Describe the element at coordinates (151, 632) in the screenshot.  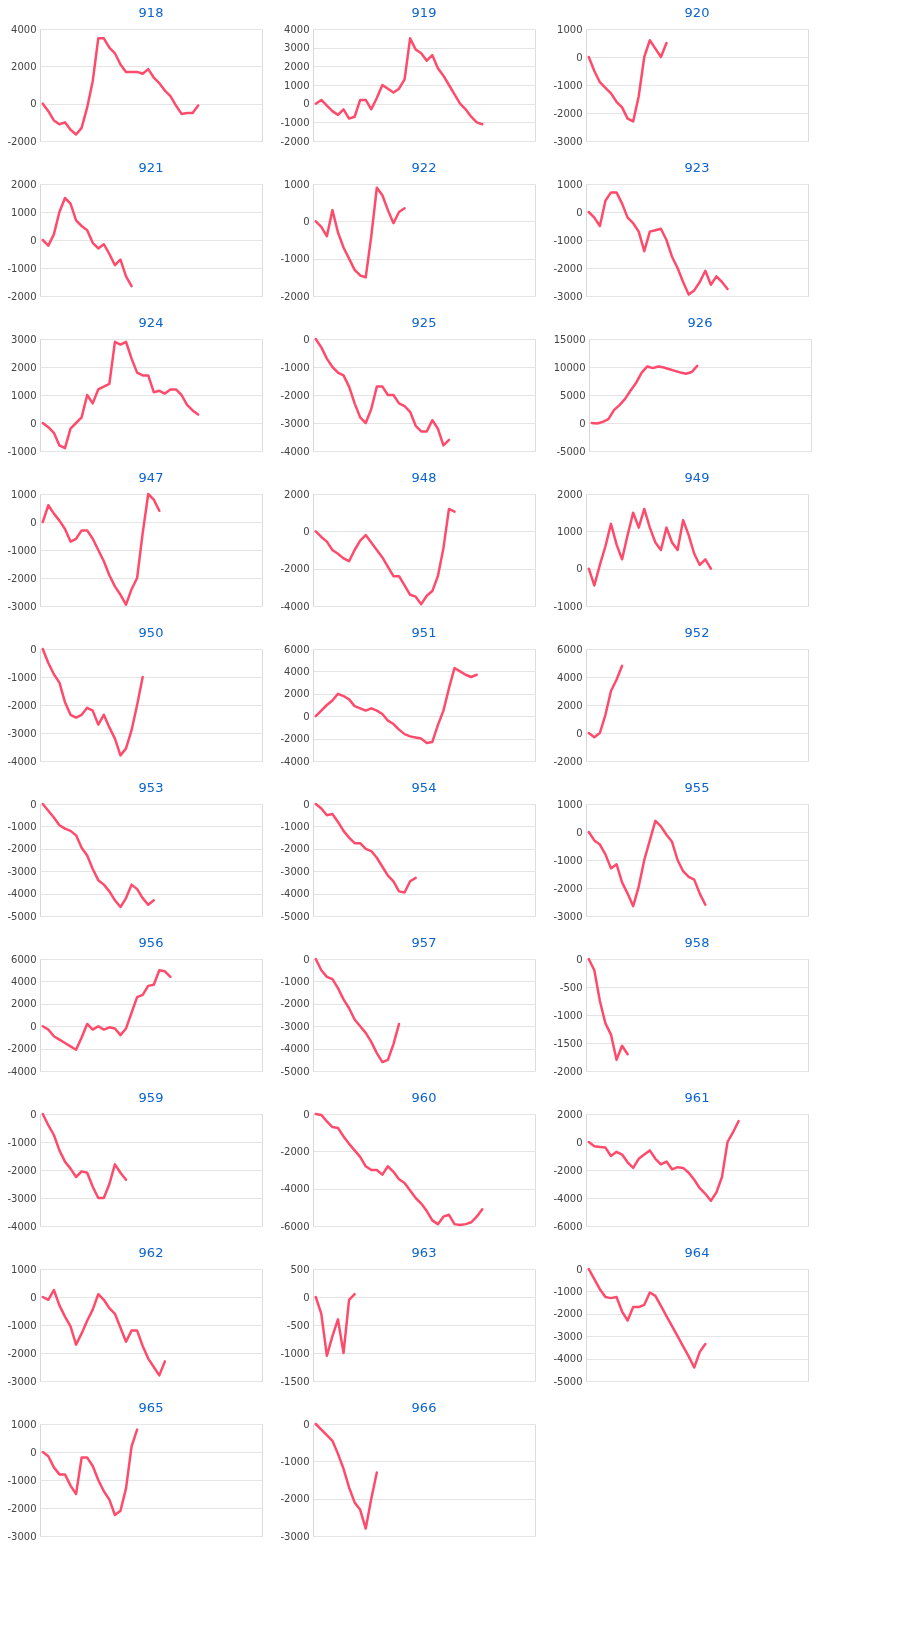
I see `chart-title: 950` at that location.